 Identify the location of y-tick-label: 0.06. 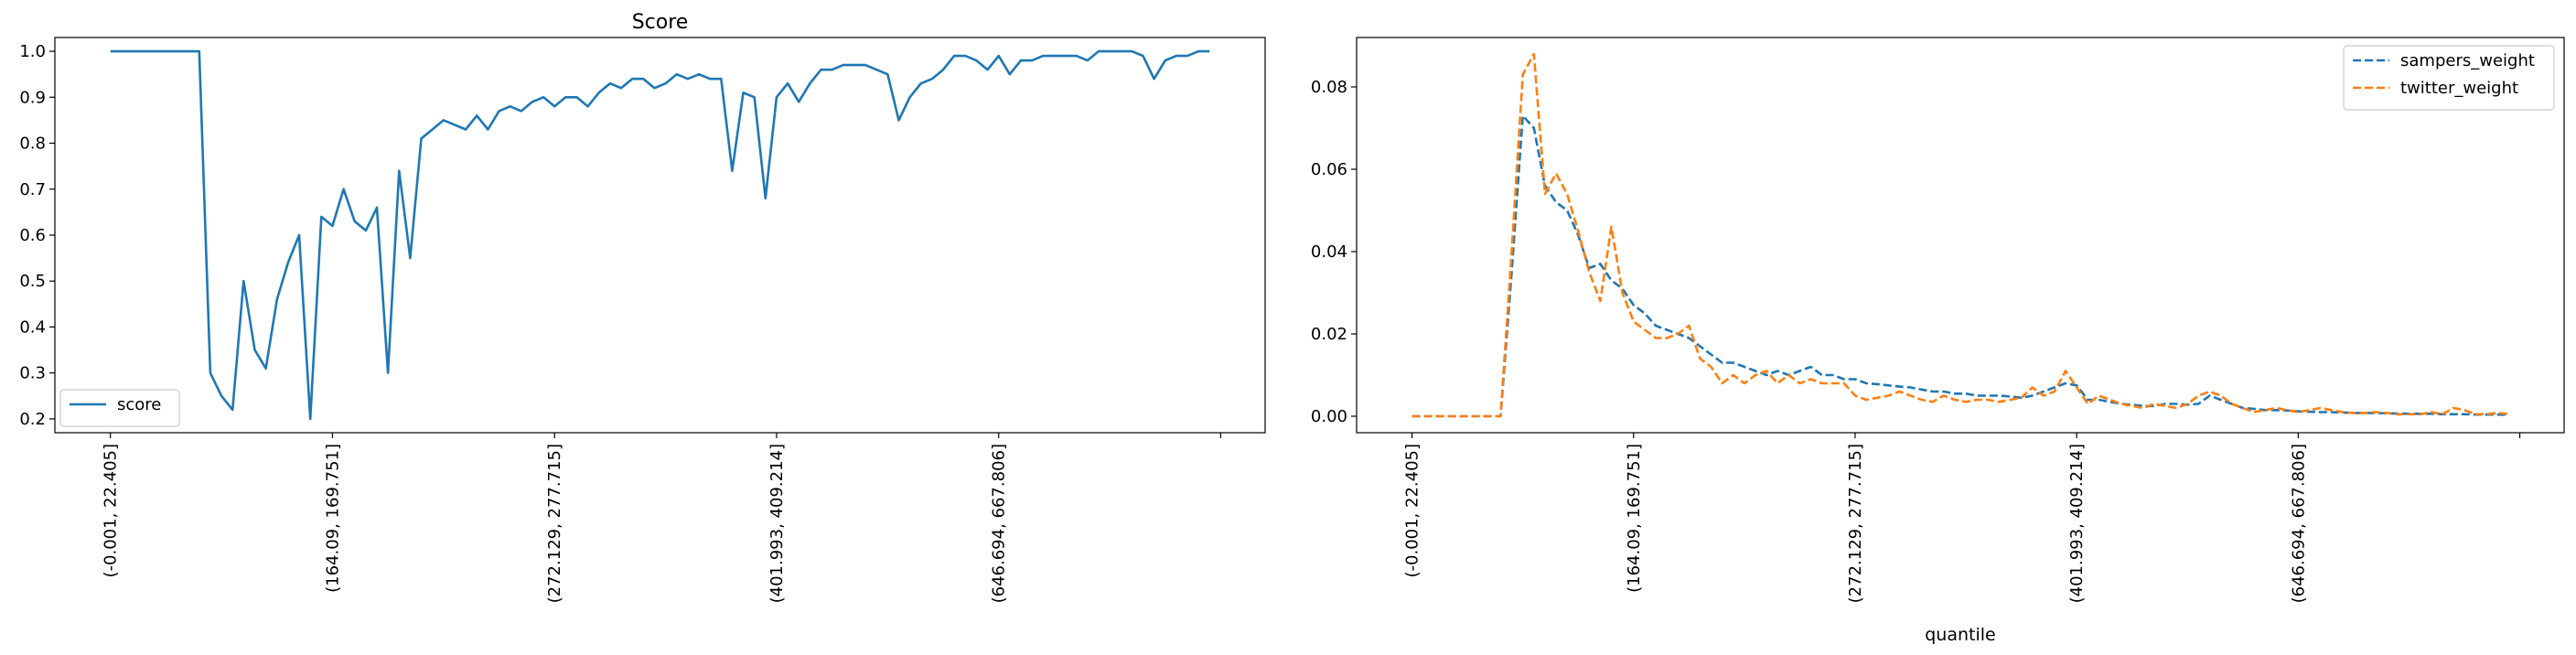
(1329, 169).